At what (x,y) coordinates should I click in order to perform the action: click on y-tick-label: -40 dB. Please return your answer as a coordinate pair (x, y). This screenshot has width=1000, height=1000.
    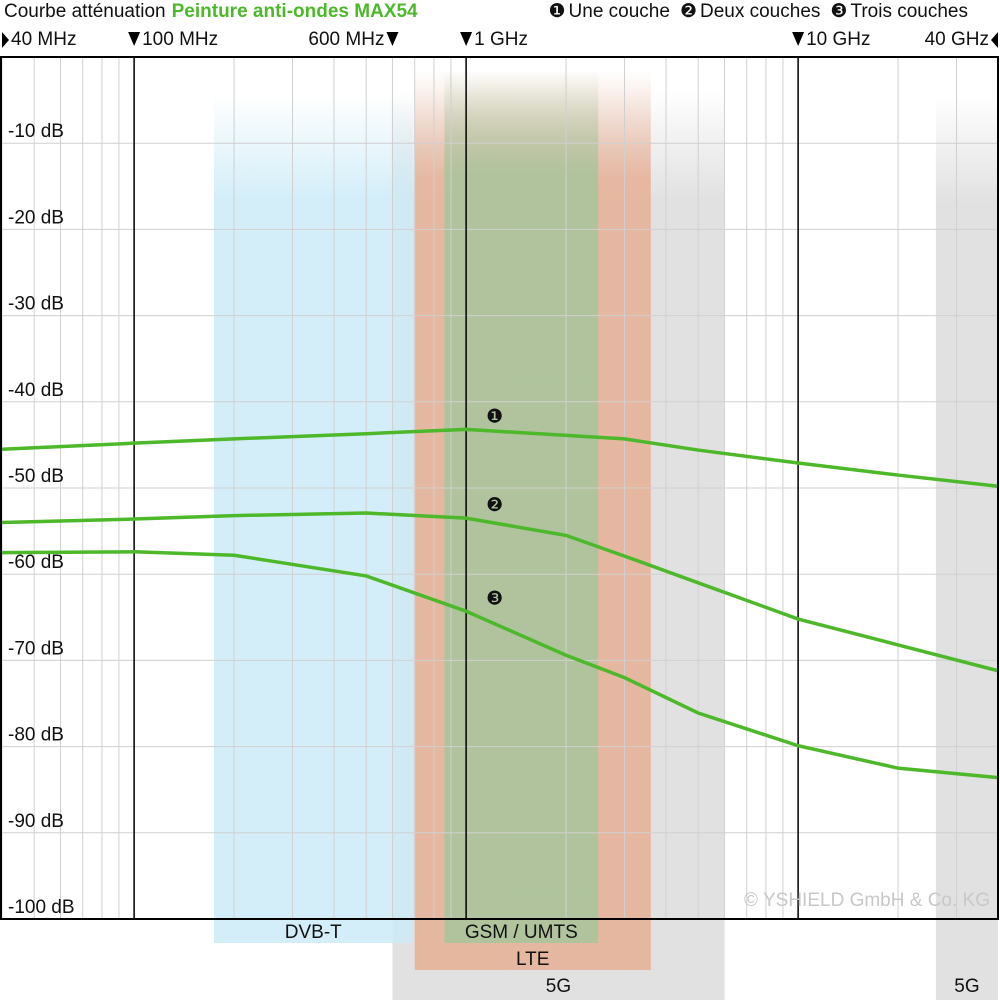
    Looking at the image, I should click on (36, 390).